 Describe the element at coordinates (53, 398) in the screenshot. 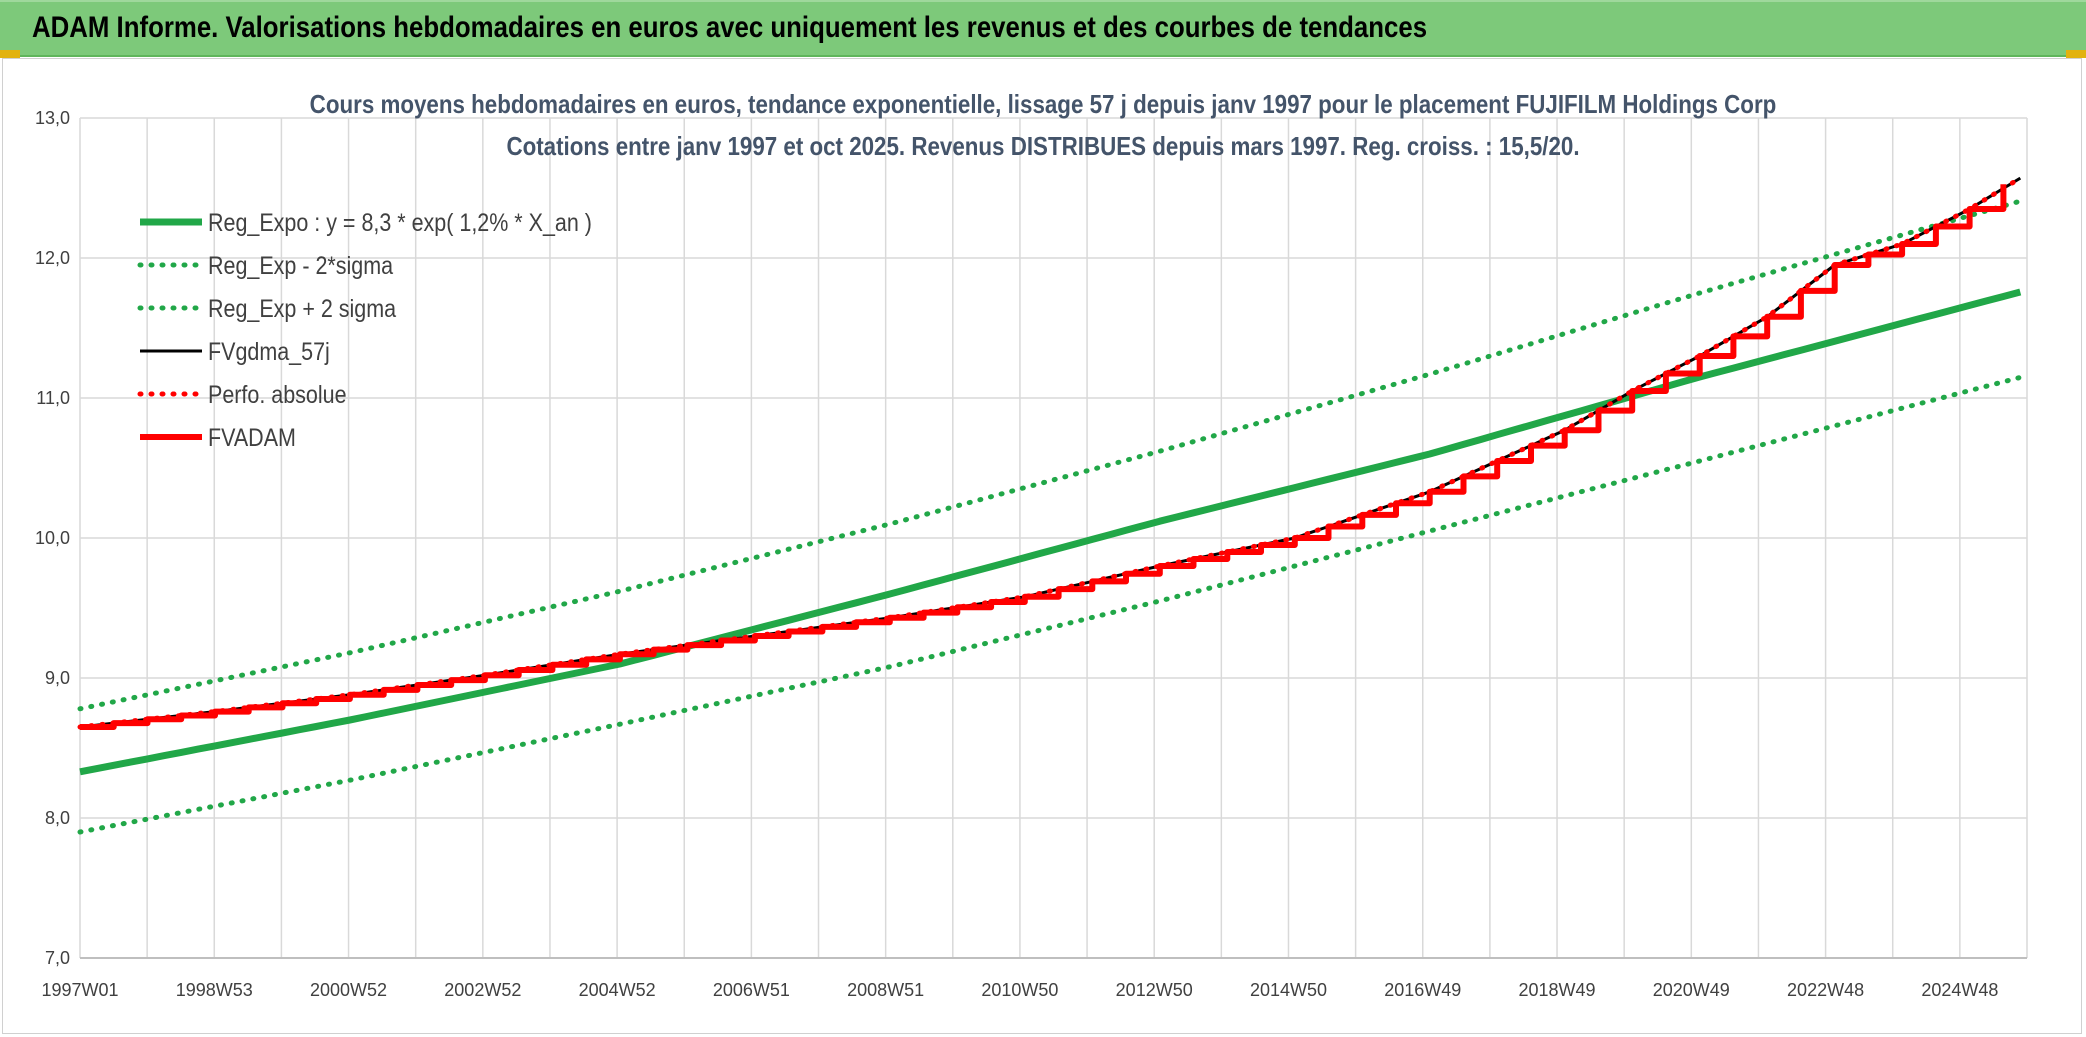

I see `y-tick-label: 11,0` at that location.